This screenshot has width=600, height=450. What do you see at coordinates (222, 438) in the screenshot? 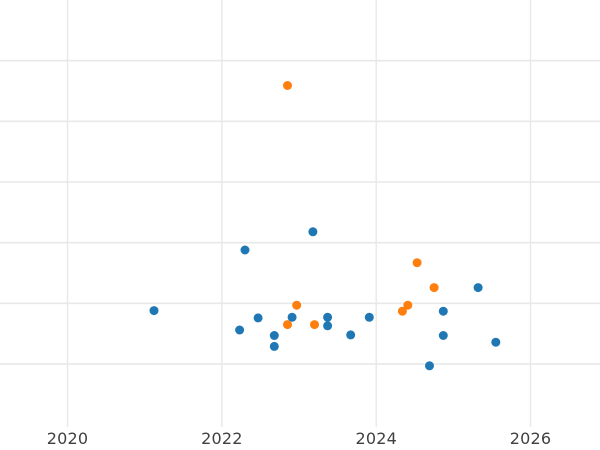
I see `x-tick-label: 2022` at bounding box center [222, 438].